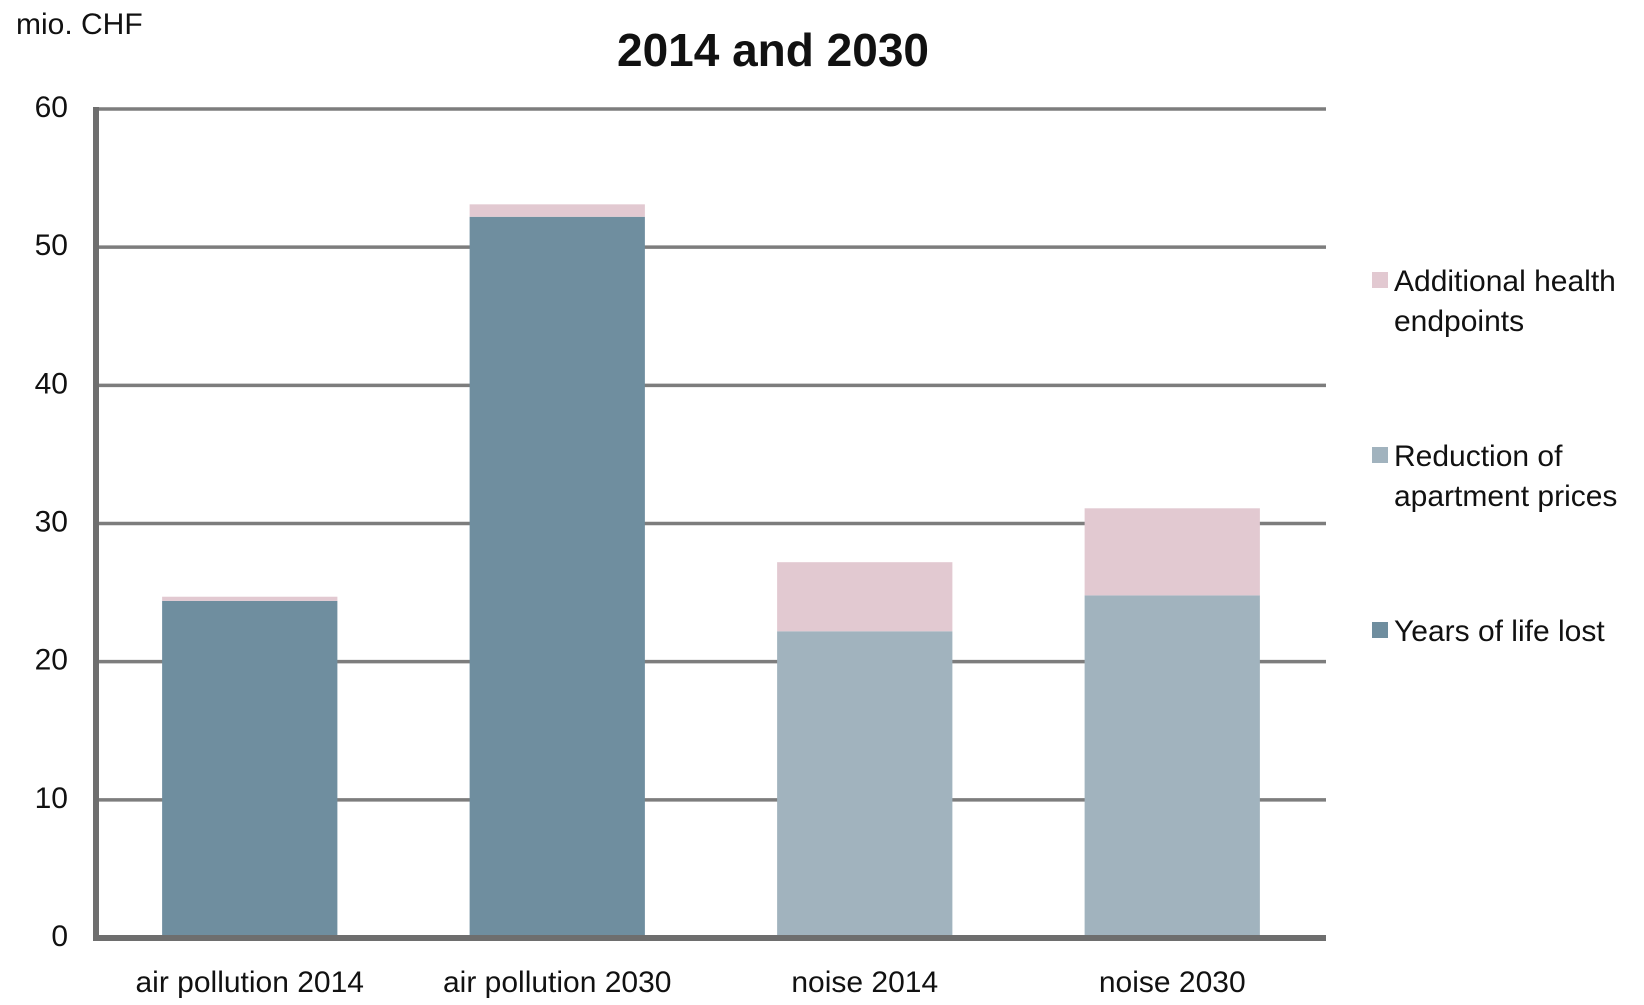  Describe the element at coordinates (51, 245) in the screenshot. I see `y-tick-label: 50` at that location.